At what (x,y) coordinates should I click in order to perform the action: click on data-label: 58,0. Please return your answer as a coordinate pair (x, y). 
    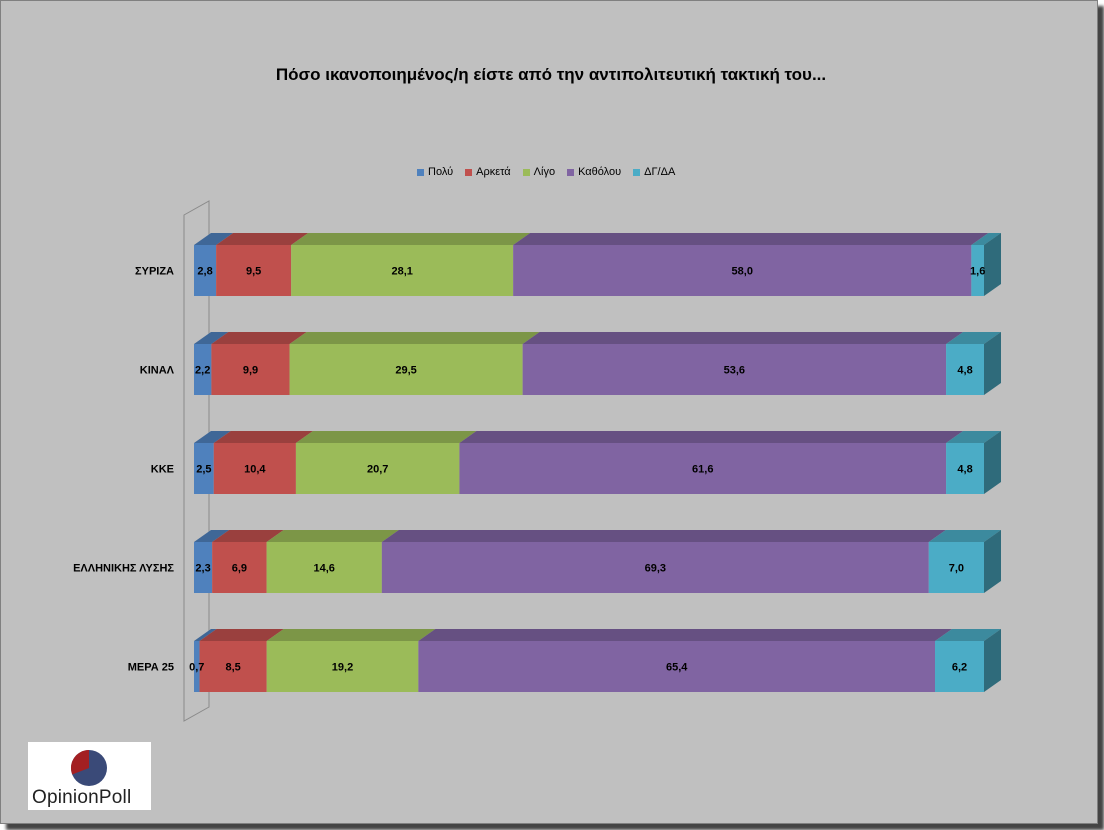
    Looking at the image, I should click on (742, 272).